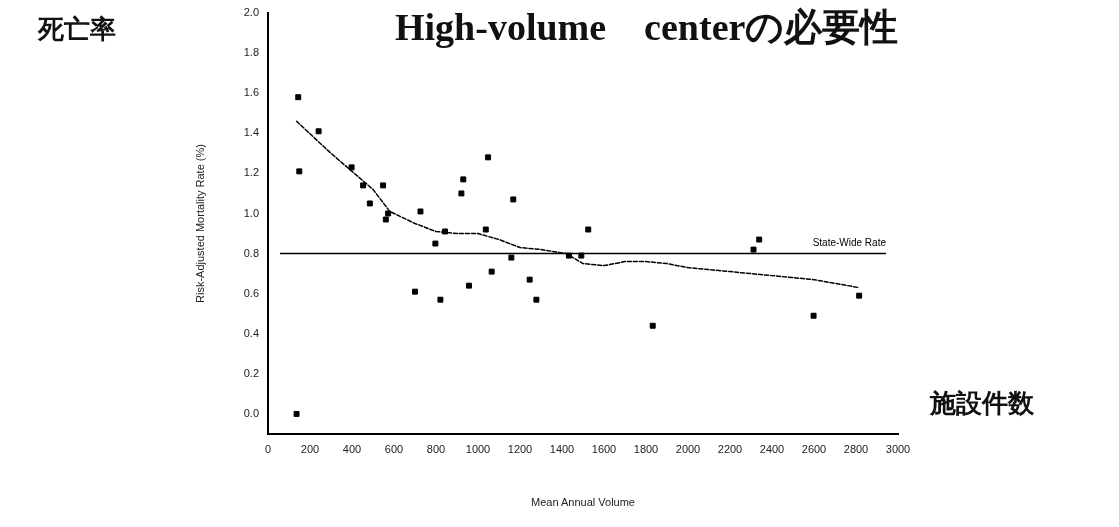 The image size is (1119, 527). Describe the element at coordinates (251, 252) in the screenshot. I see `y-tick-label: 0.8` at that location.